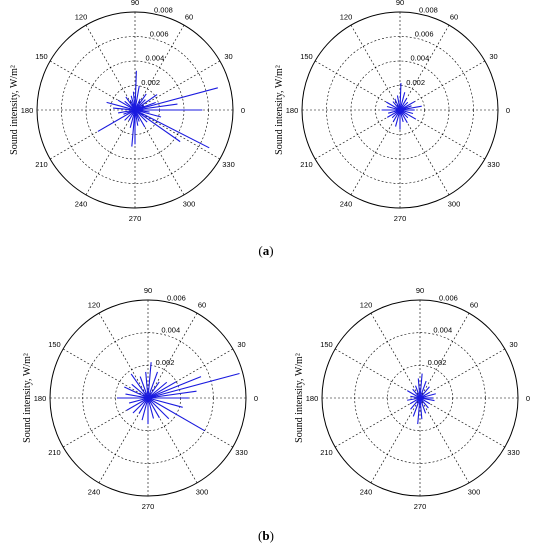  I want to click on angle-tick-label: 60, so click(454, 16).